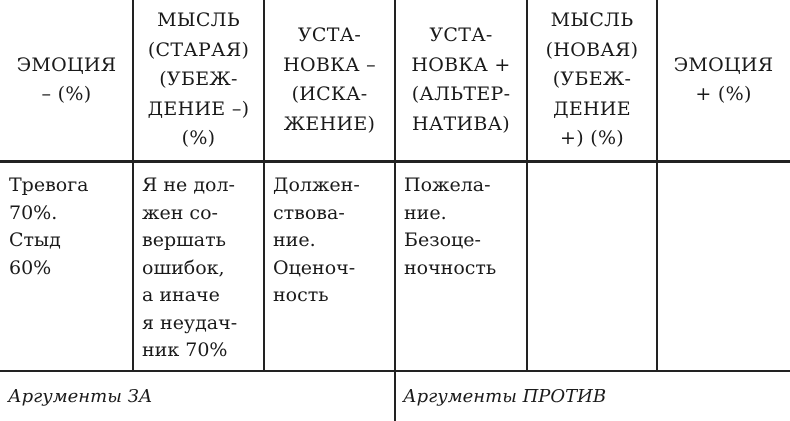 Image resolution: width=790 pixels, height=421 pixels. I want to click on arguments-against: Аргументы ПРОТИВ, so click(505, 396).